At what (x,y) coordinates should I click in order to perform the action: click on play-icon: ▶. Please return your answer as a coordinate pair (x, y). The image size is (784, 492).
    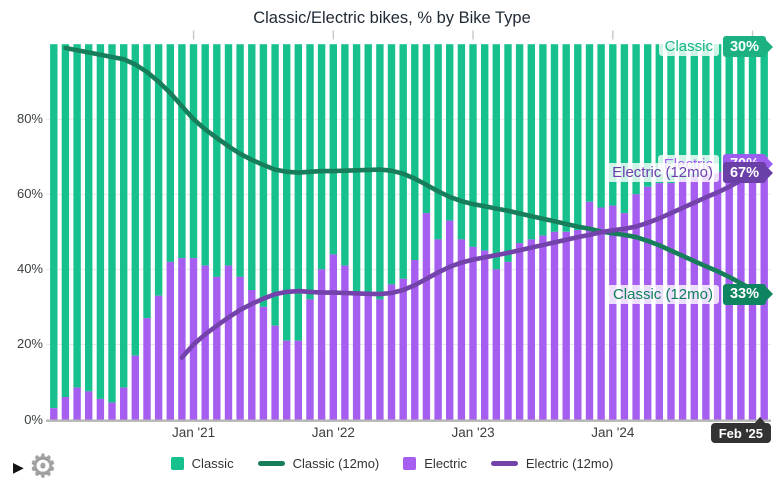
    Looking at the image, I should click on (18, 467).